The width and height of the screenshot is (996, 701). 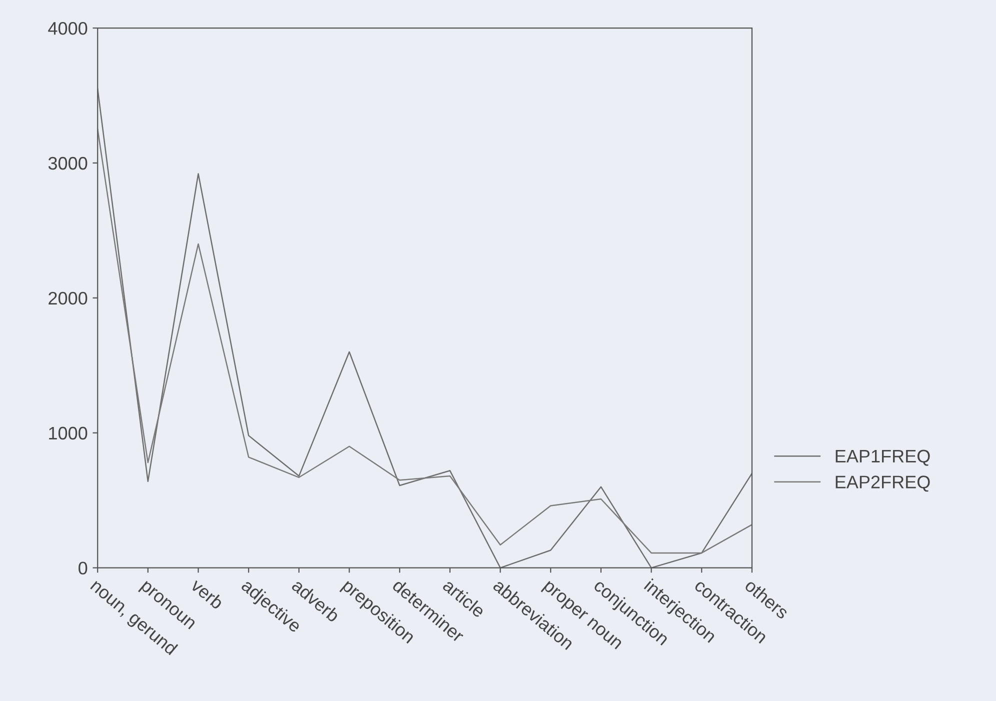 I want to click on y-tick-label: 1000, so click(x=68, y=433).